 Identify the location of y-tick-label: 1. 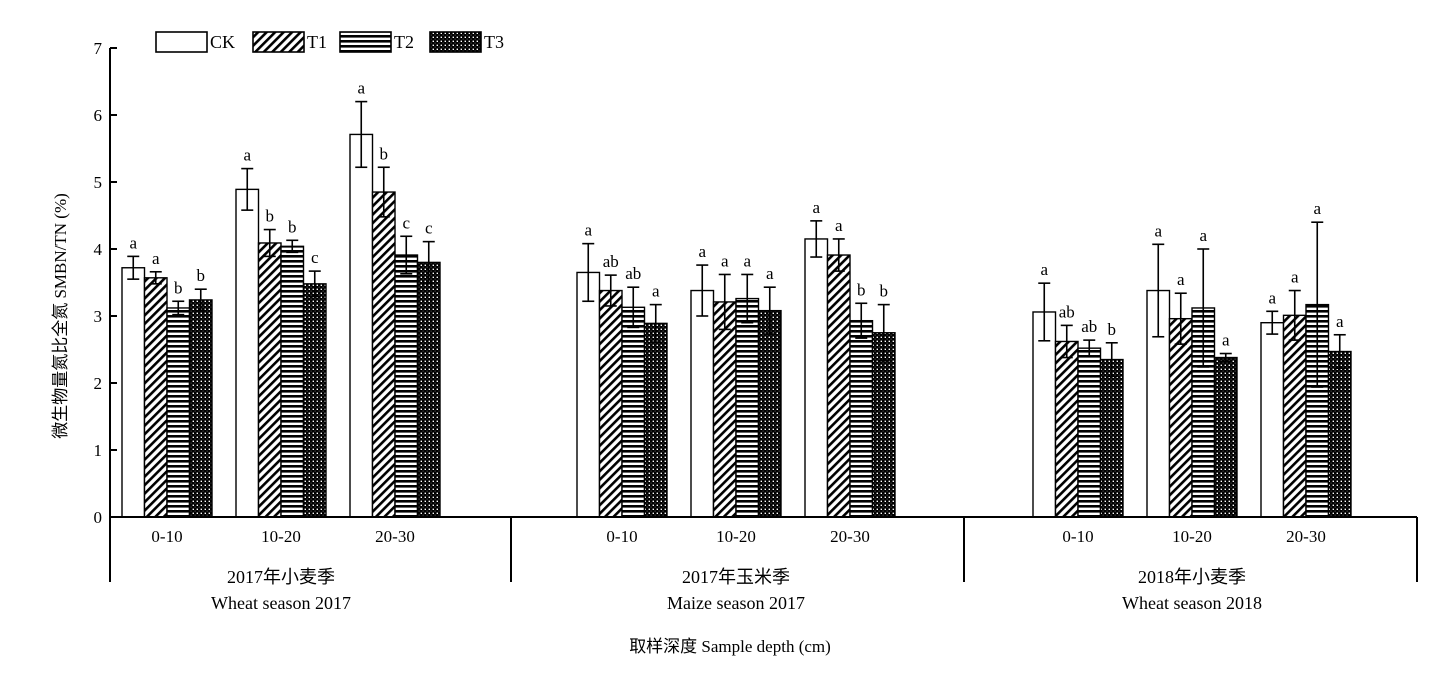
(98, 450).